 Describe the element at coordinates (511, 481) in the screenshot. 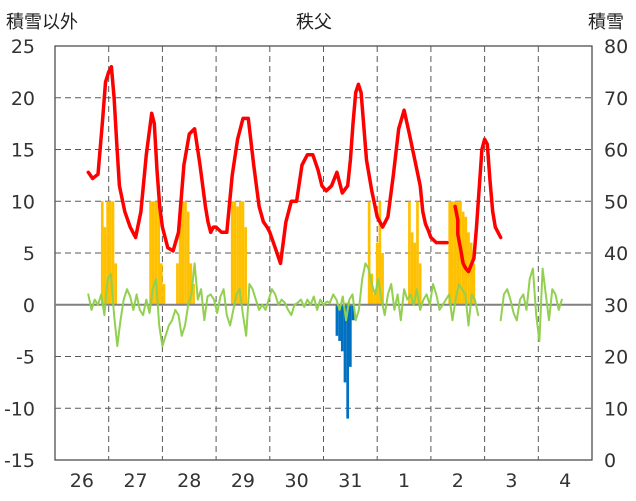

I see `x-tick-label: 3` at that location.